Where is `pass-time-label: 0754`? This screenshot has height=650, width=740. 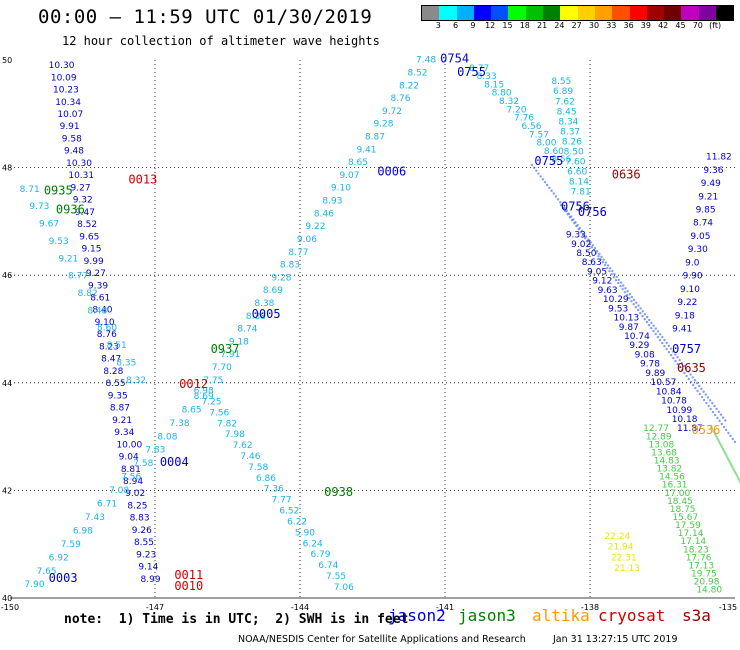
pass-time-label: 0754 is located at coordinates (454, 59).